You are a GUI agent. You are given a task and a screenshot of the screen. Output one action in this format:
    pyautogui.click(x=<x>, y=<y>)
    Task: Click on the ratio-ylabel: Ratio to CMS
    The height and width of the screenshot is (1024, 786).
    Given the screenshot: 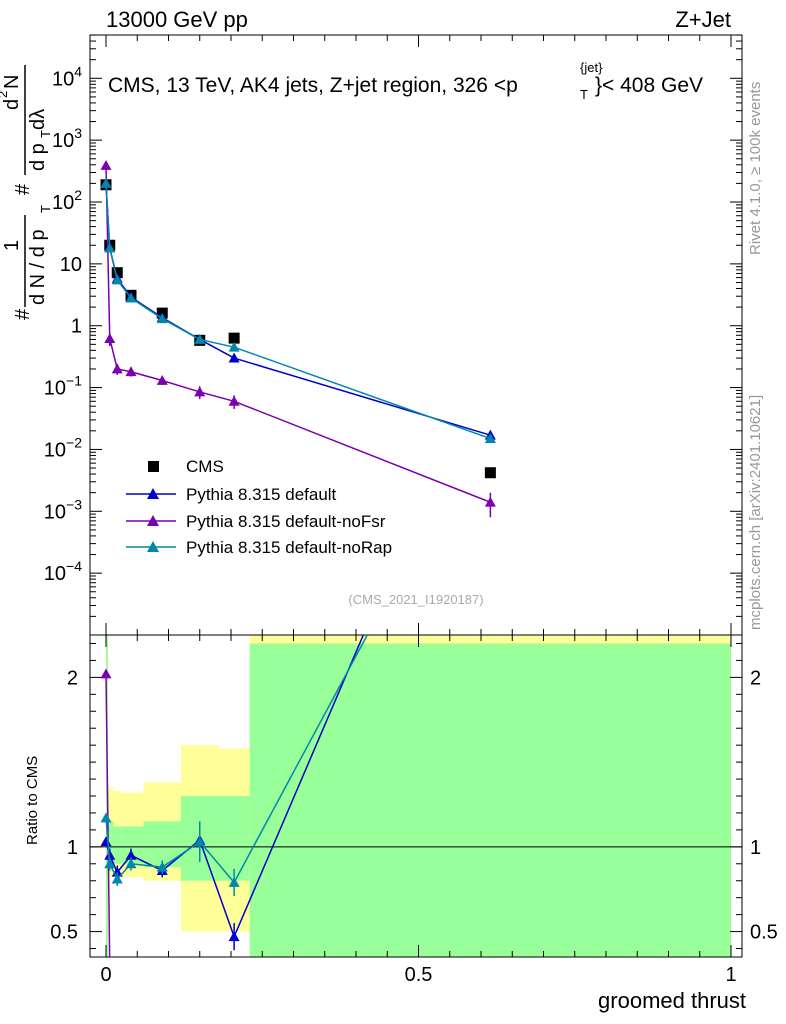 What is the action you would take?
    pyautogui.click(x=32, y=800)
    